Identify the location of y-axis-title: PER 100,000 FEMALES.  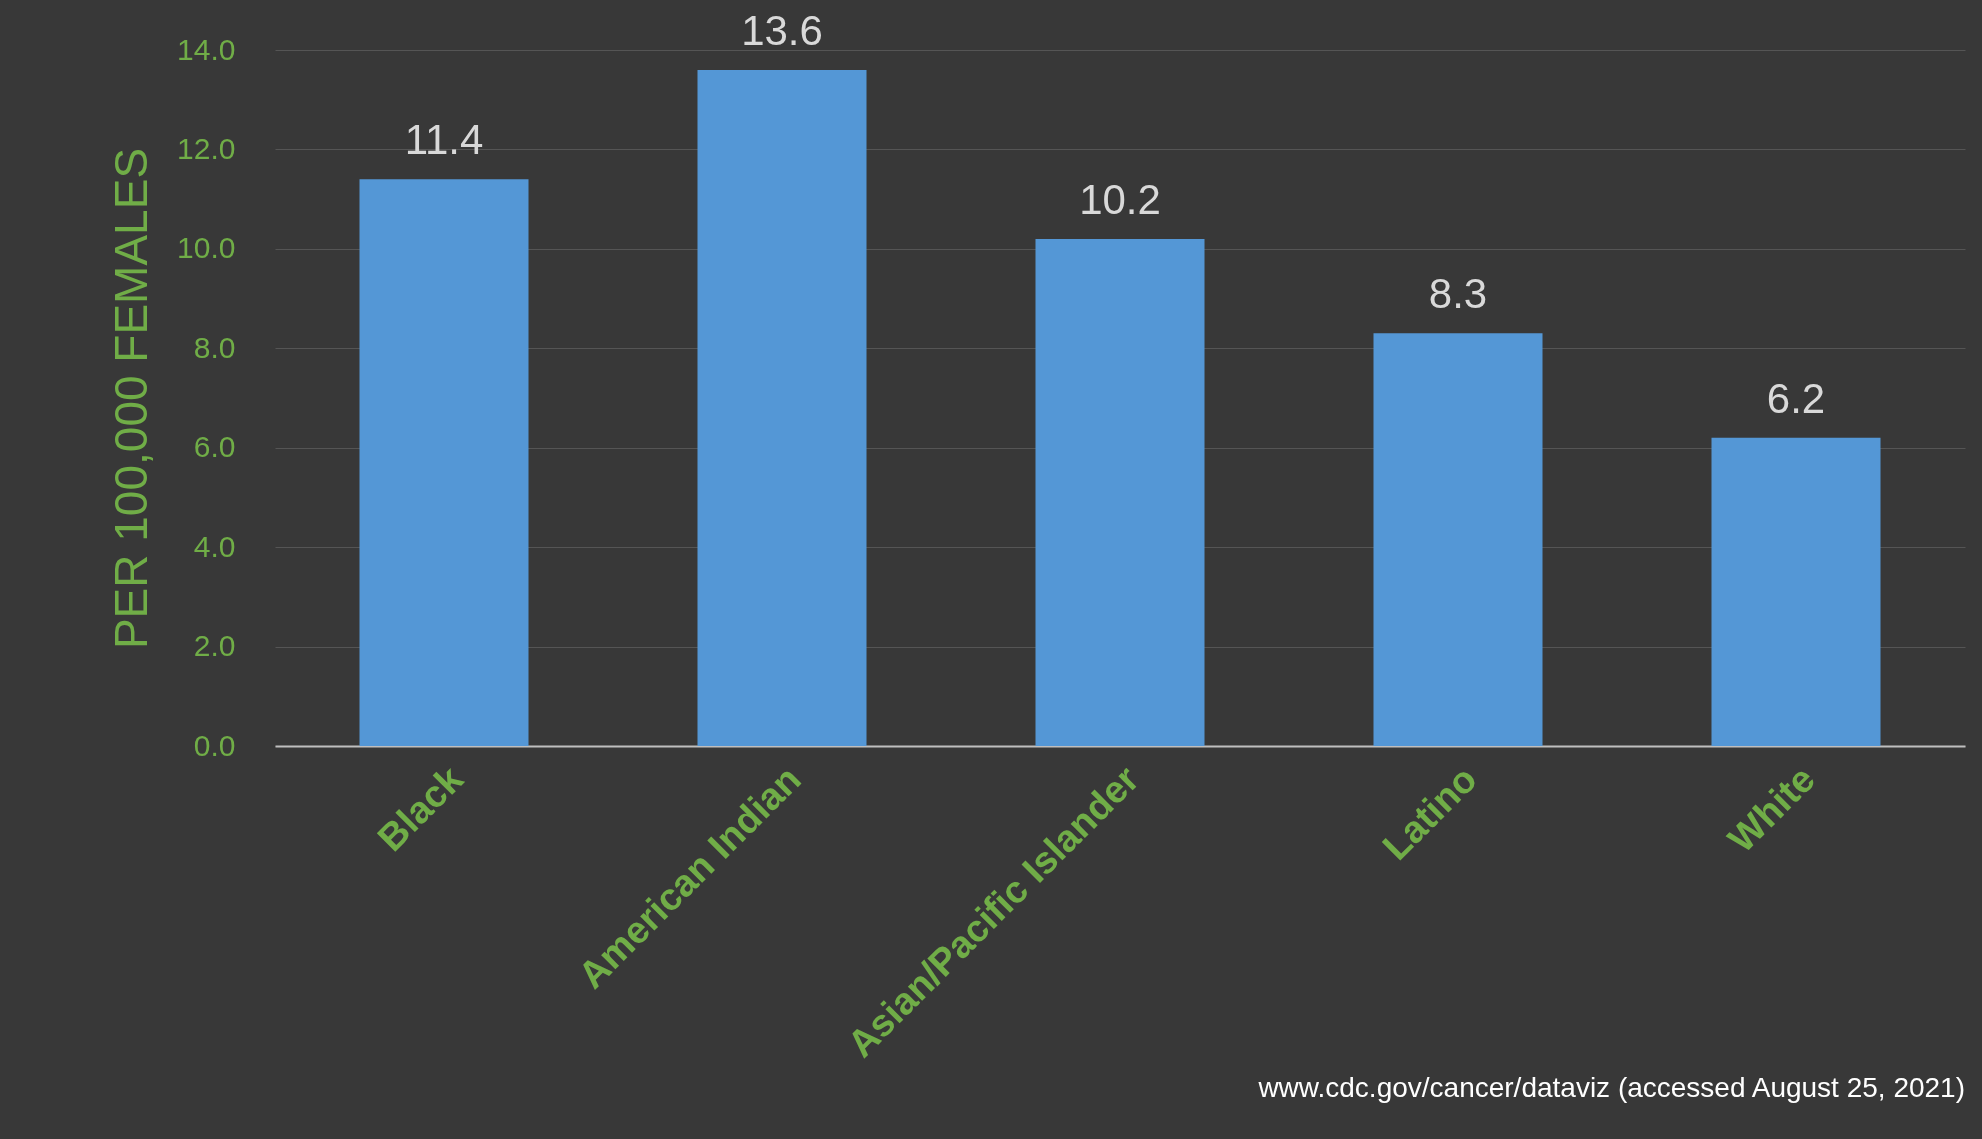
(131, 398).